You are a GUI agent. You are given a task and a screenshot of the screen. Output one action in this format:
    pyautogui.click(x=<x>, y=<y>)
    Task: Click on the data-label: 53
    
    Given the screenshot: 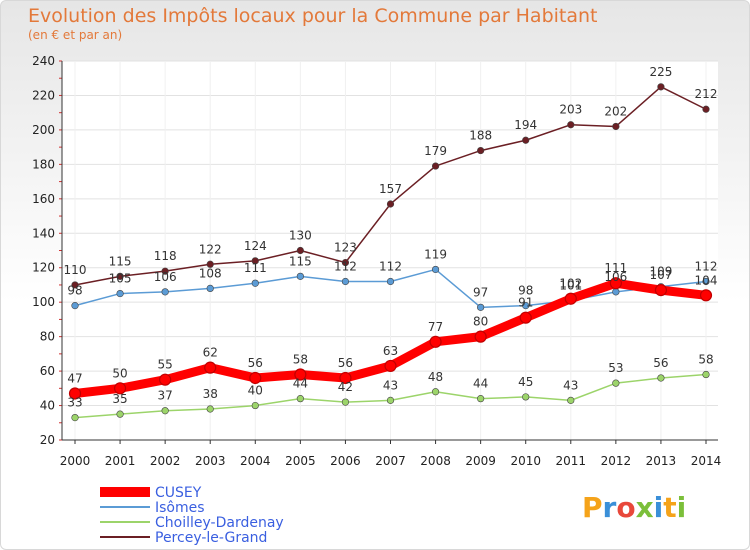 What is the action you would take?
    pyautogui.click(x=615, y=368)
    